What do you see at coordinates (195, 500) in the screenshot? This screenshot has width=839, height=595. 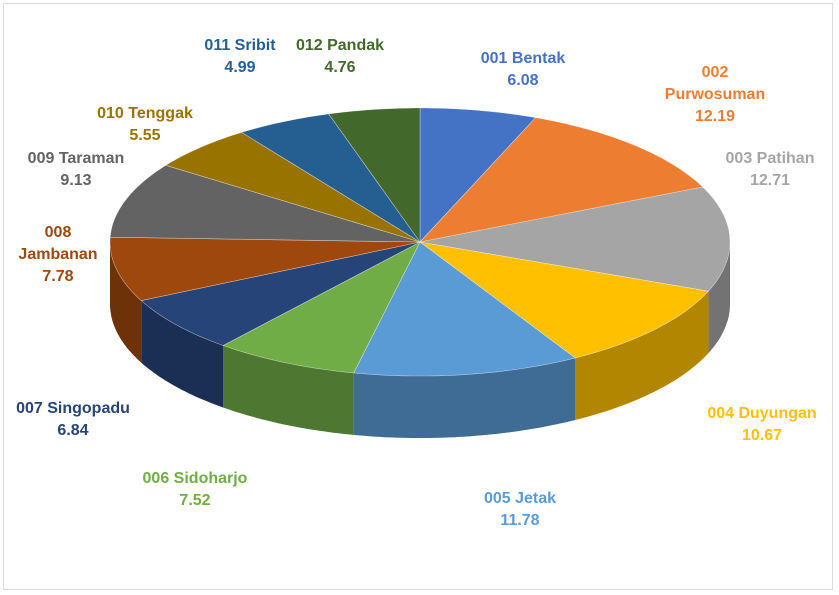 I see `value-label: 7.52` at bounding box center [195, 500].